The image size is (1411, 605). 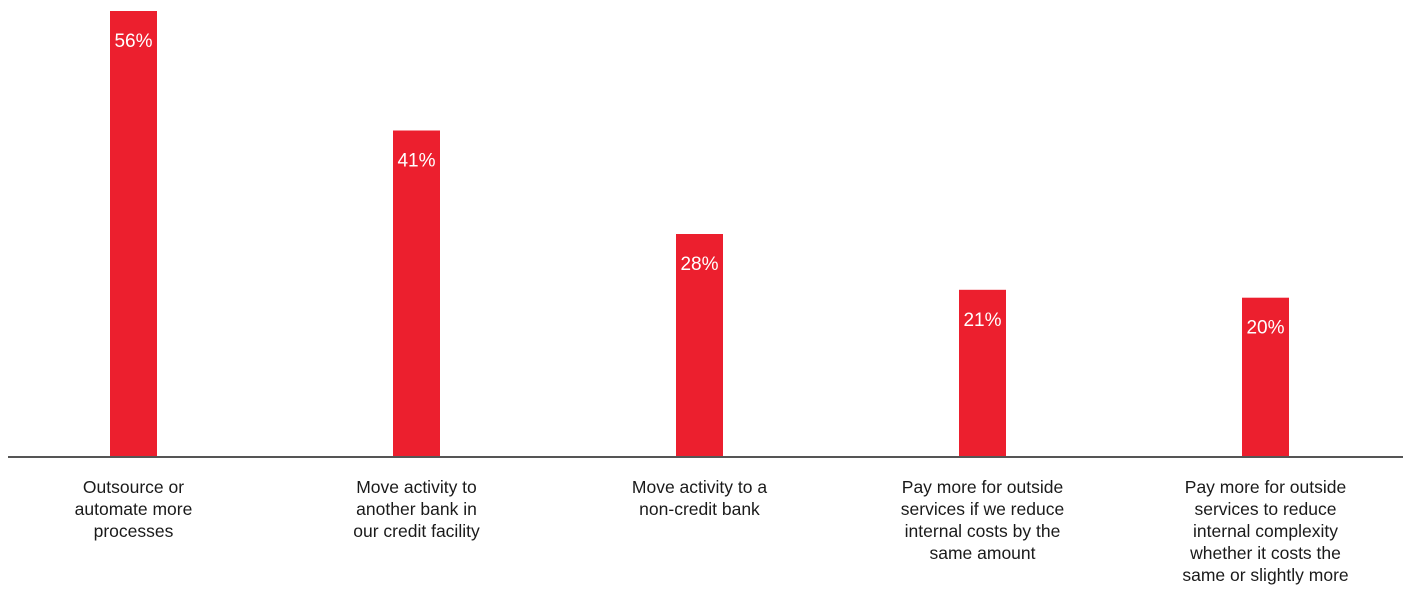 I want to click on category-label-line: services to reduce, so click(x=1265, y=509).